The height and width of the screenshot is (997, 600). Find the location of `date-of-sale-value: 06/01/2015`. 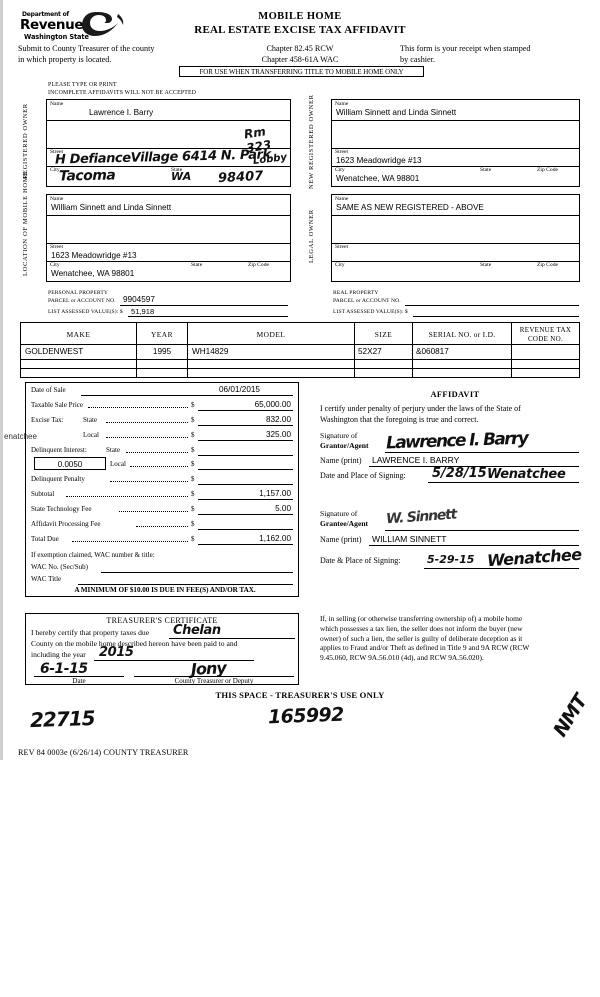

date-of-sale-value: 06/01/2015 is located at coordinates (239, 389).